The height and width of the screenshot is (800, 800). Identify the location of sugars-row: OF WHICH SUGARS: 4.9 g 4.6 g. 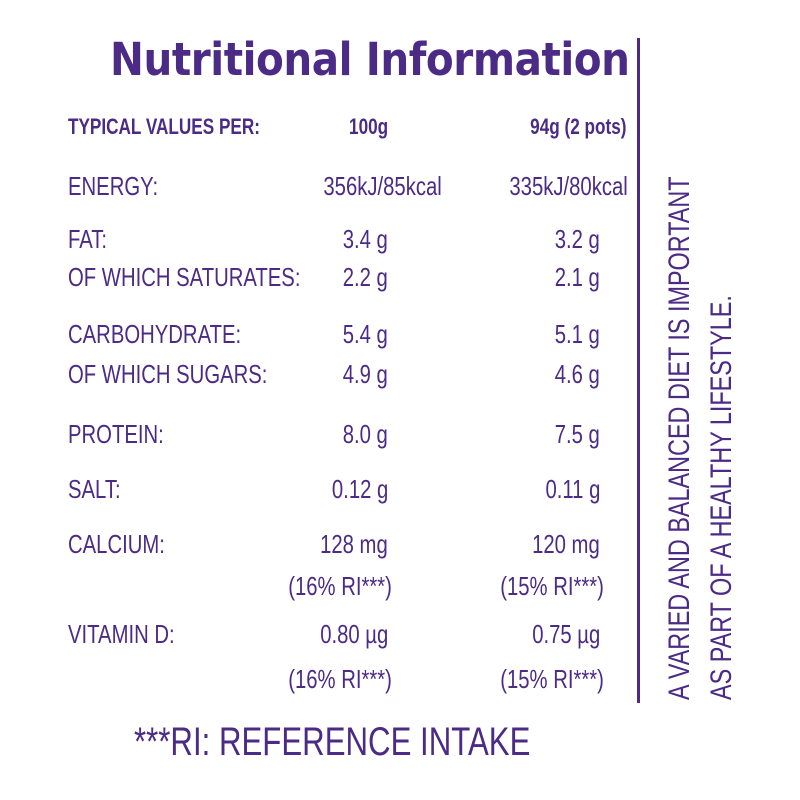
(348, 374).